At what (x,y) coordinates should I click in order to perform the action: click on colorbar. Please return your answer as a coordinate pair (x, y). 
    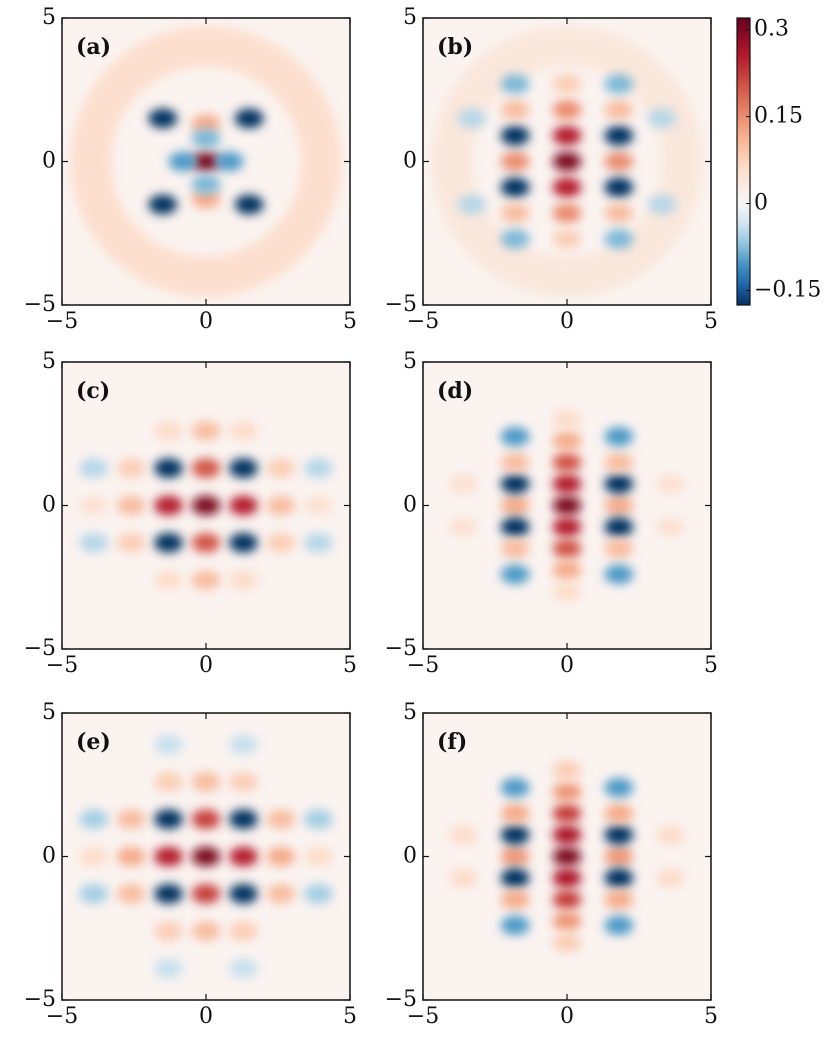
    Looking at the image, I should click on (743, 161).